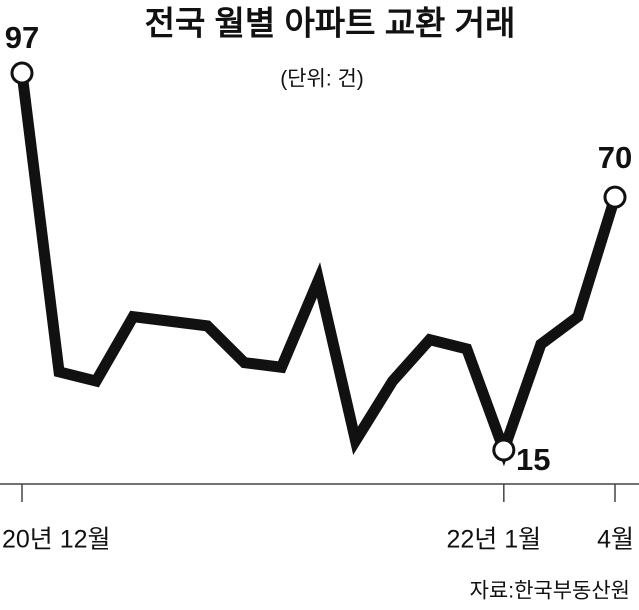 The image size is (639, 610). Describe the element at coordinates (330, 23) in the screenshot. I see `chart-title: 전국 월별 아파트 교환 거래` at that location.